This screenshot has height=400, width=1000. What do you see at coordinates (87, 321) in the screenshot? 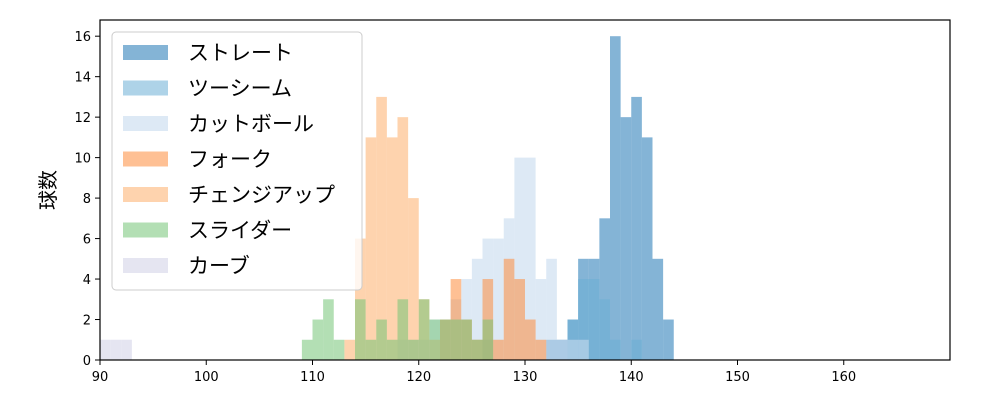
I see `y-tick-label: 2` at bounding box center [87, 321].